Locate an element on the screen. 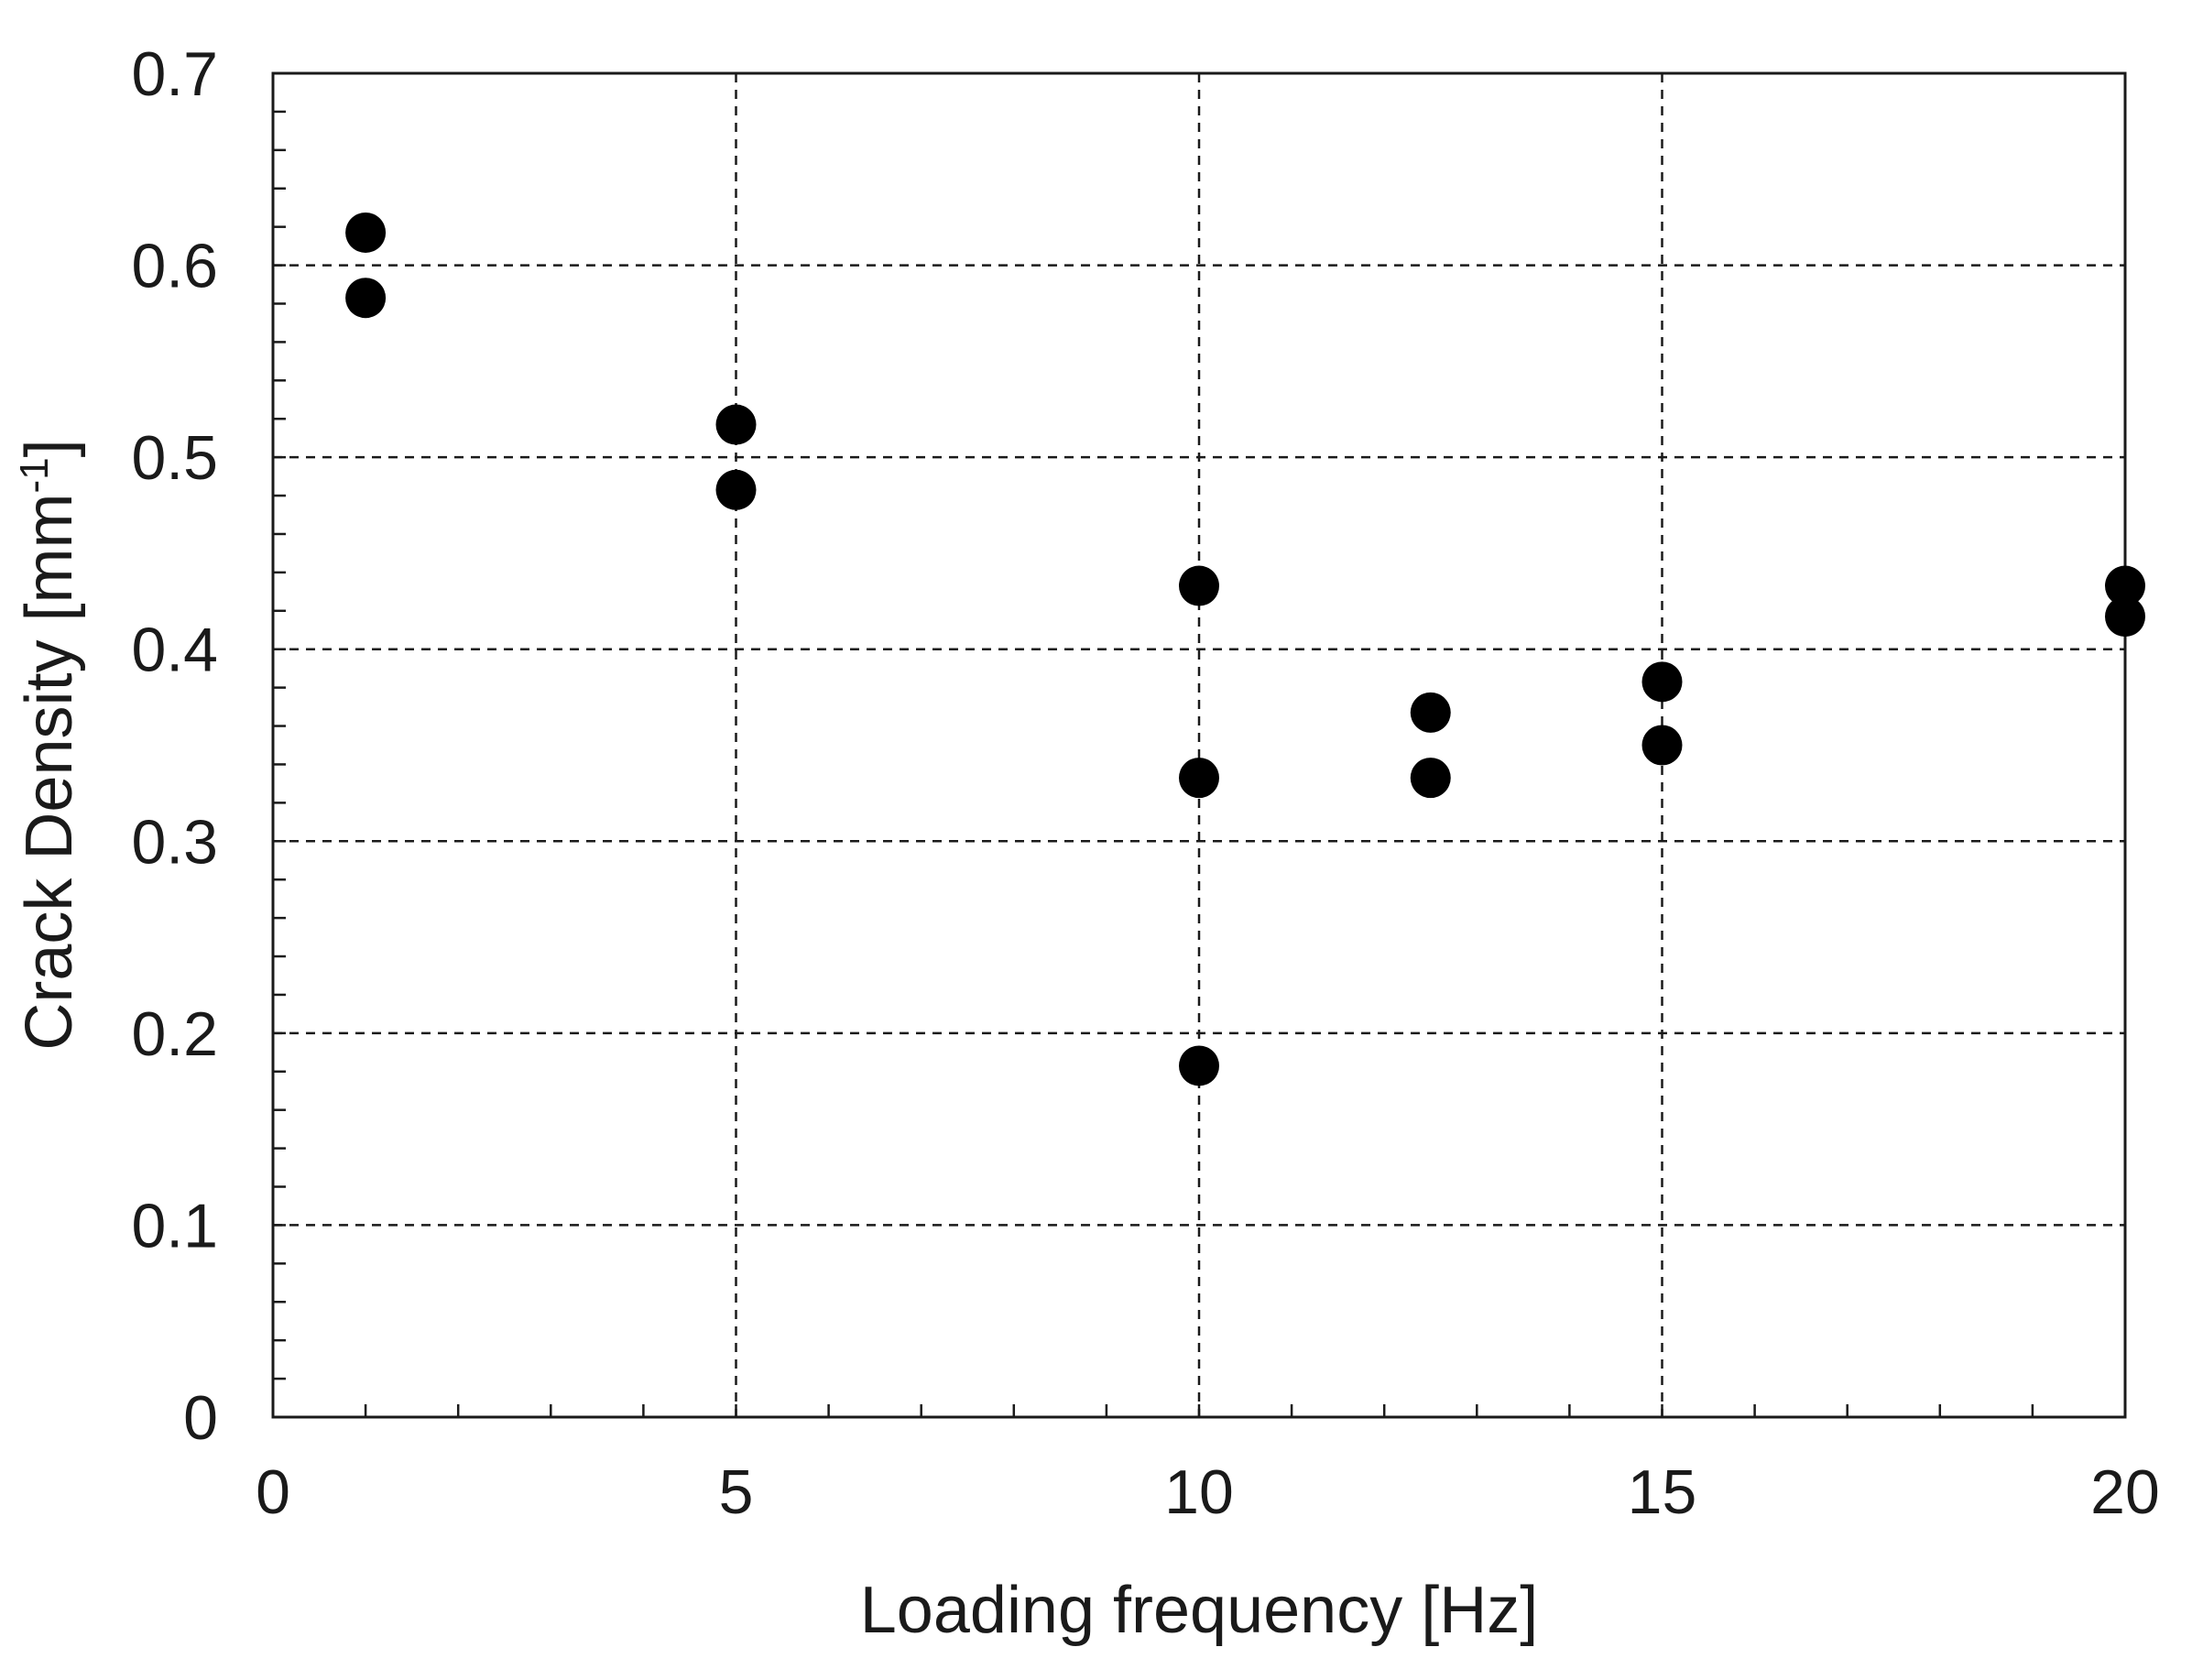 This screenshot has width=2192, height=1680. y-axis-label: Crack Density [mm-1] is located at coordinates (49, 744).